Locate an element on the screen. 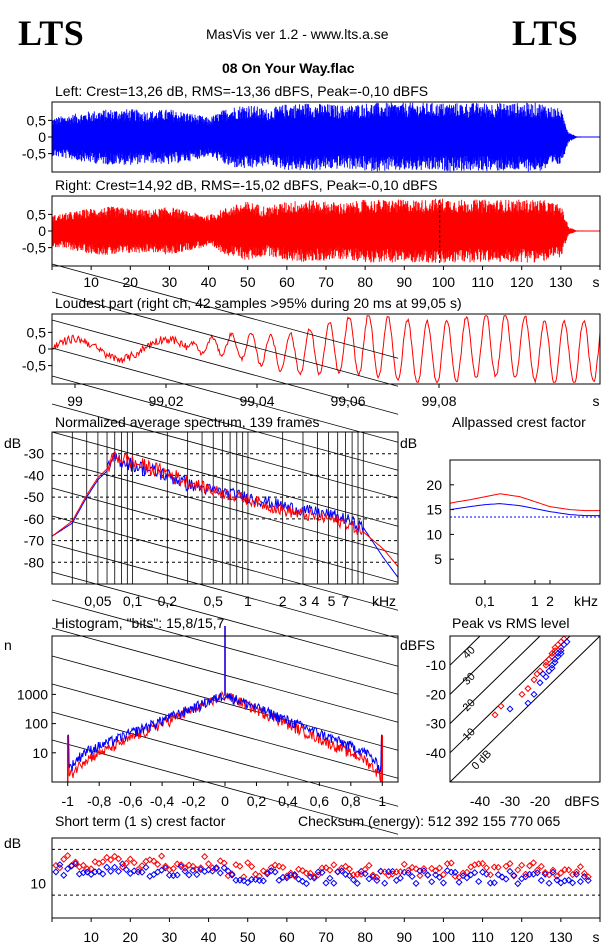  stc-xtick: 130 is located at coordinates (561, 937).